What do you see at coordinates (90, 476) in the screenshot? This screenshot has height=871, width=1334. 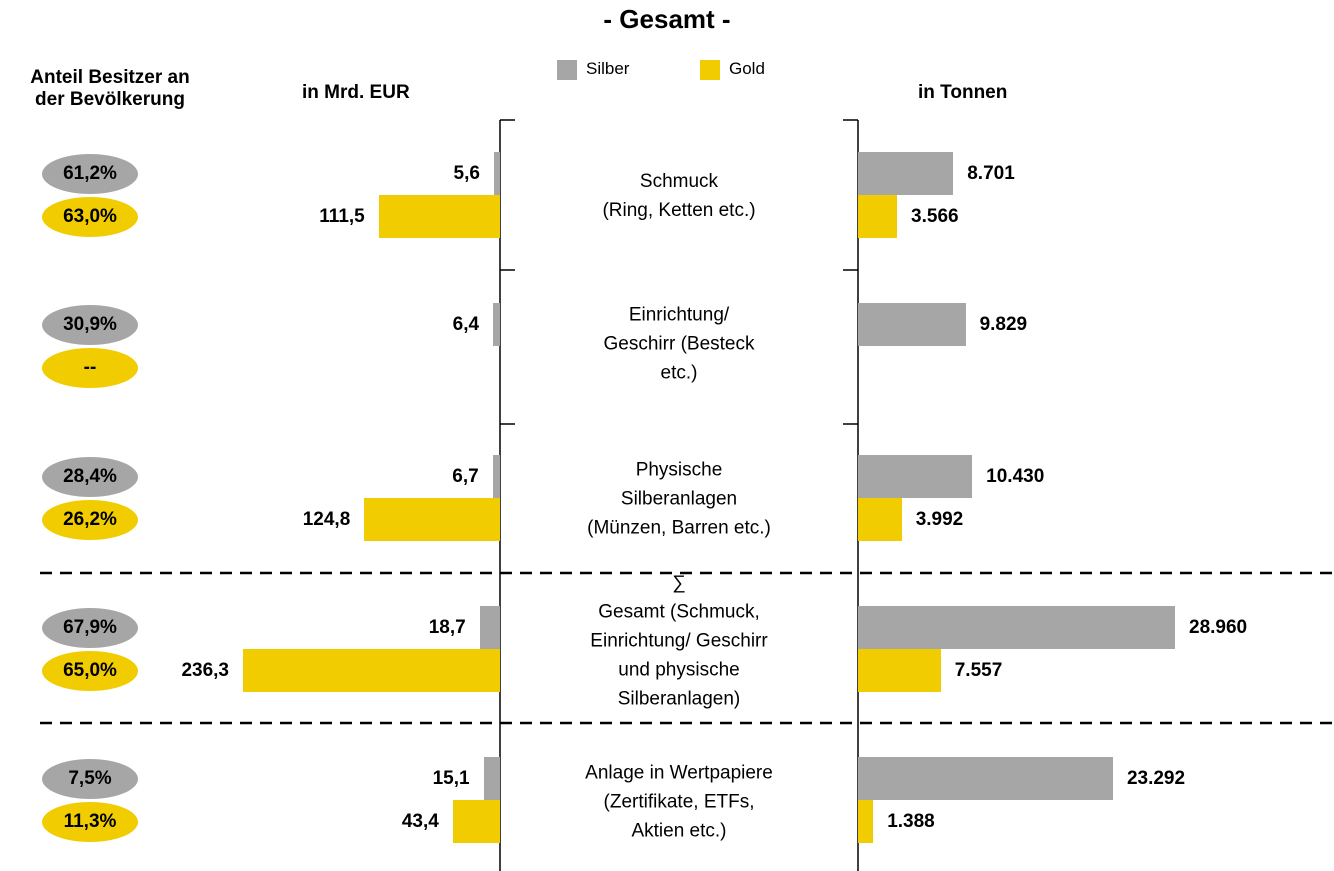 I see `share-badge: 28,4%` at bounding box center [90, 476].